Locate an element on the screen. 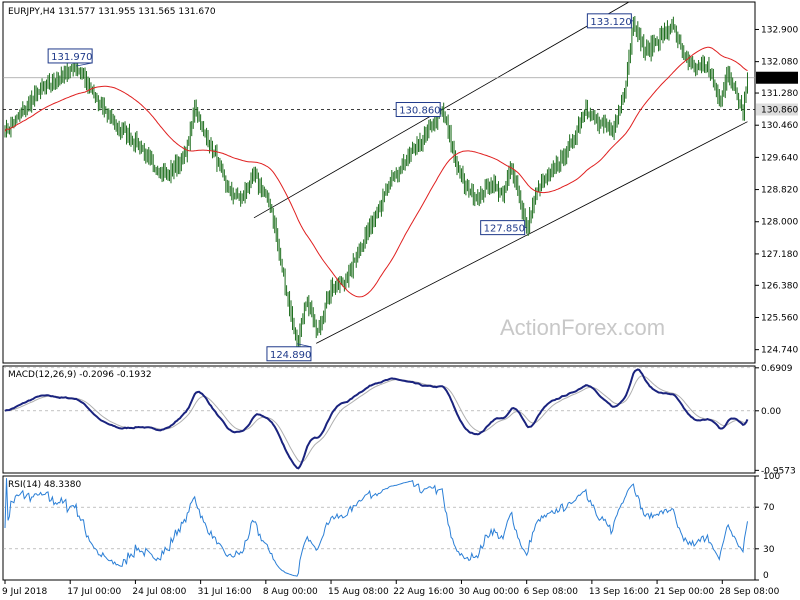 Image resolution: width=800 pixels, height=600 pixels. price-tag-label: 130.860 is located at coordinates (779, 111).